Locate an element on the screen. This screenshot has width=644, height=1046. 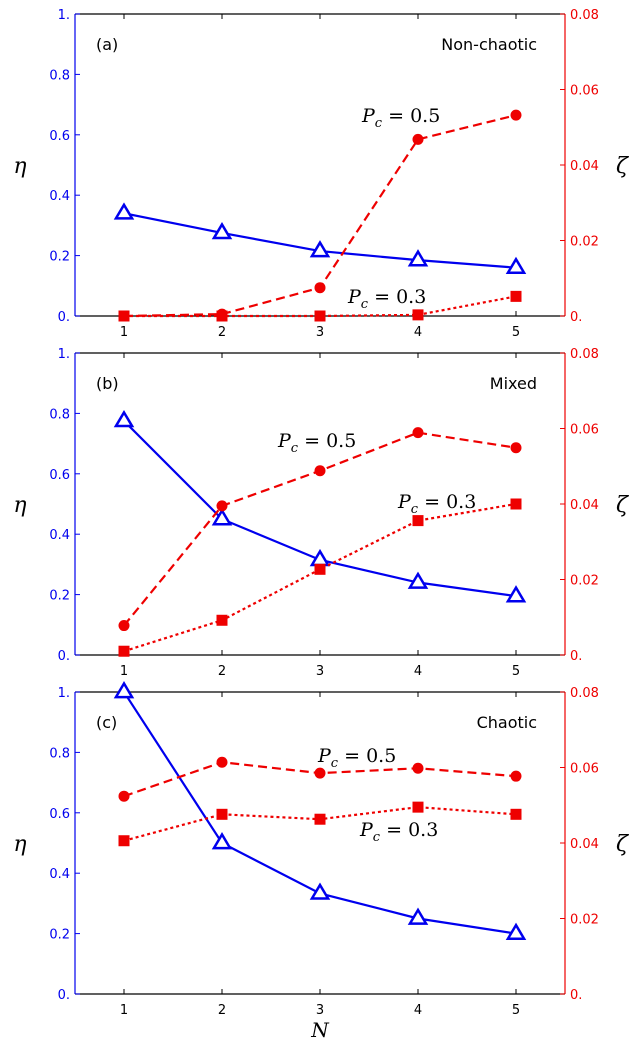
regime-label: Non-chaotic is located at coordinates (489, 44).